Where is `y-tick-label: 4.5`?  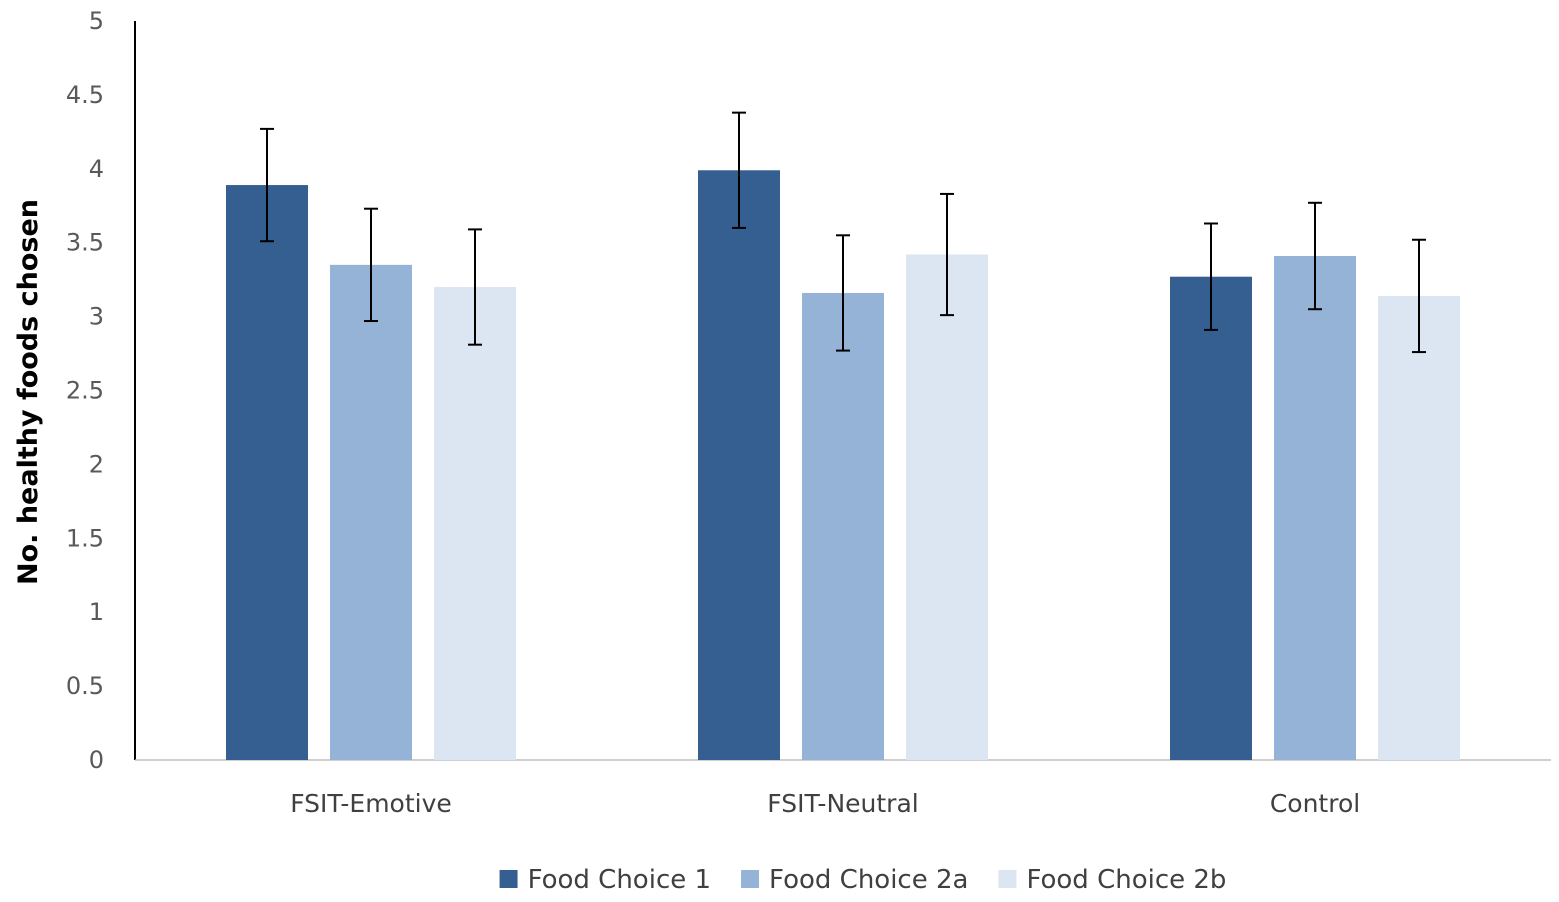
y-tick-label: 4.5 is located at coordinates (85, 95).